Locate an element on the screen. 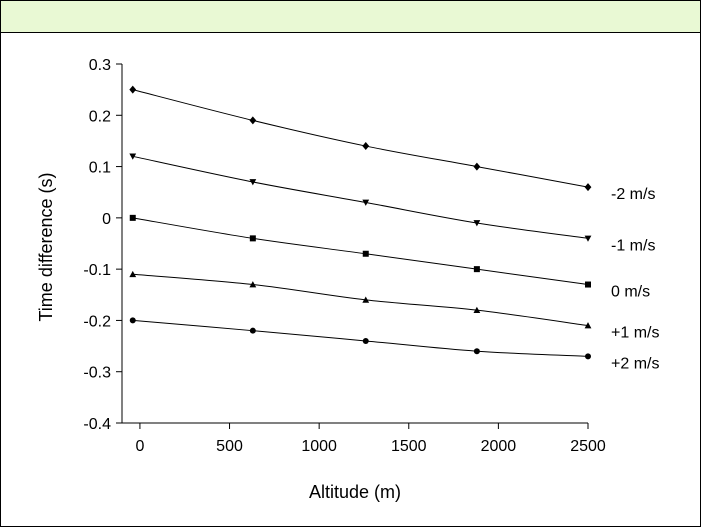  series-3: +1 m/s is located at coordinates (394, 306).